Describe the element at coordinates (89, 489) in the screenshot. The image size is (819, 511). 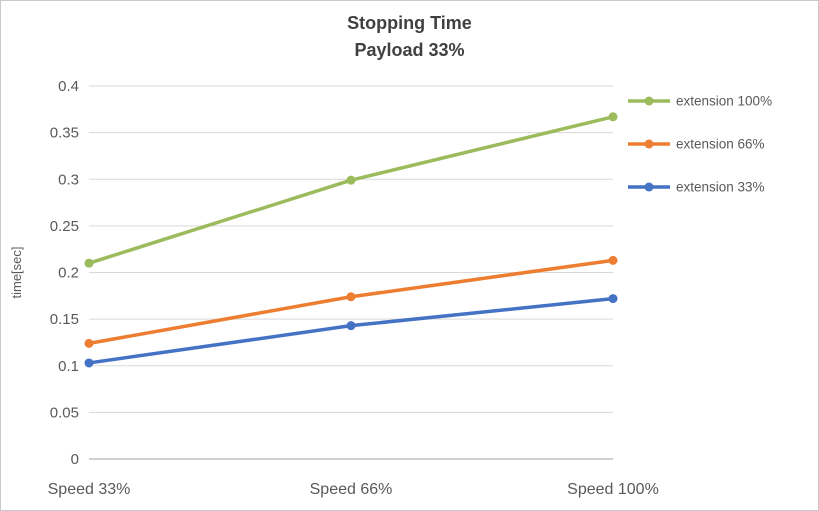
I see `x-tick-label: Speed 33%` at that location.